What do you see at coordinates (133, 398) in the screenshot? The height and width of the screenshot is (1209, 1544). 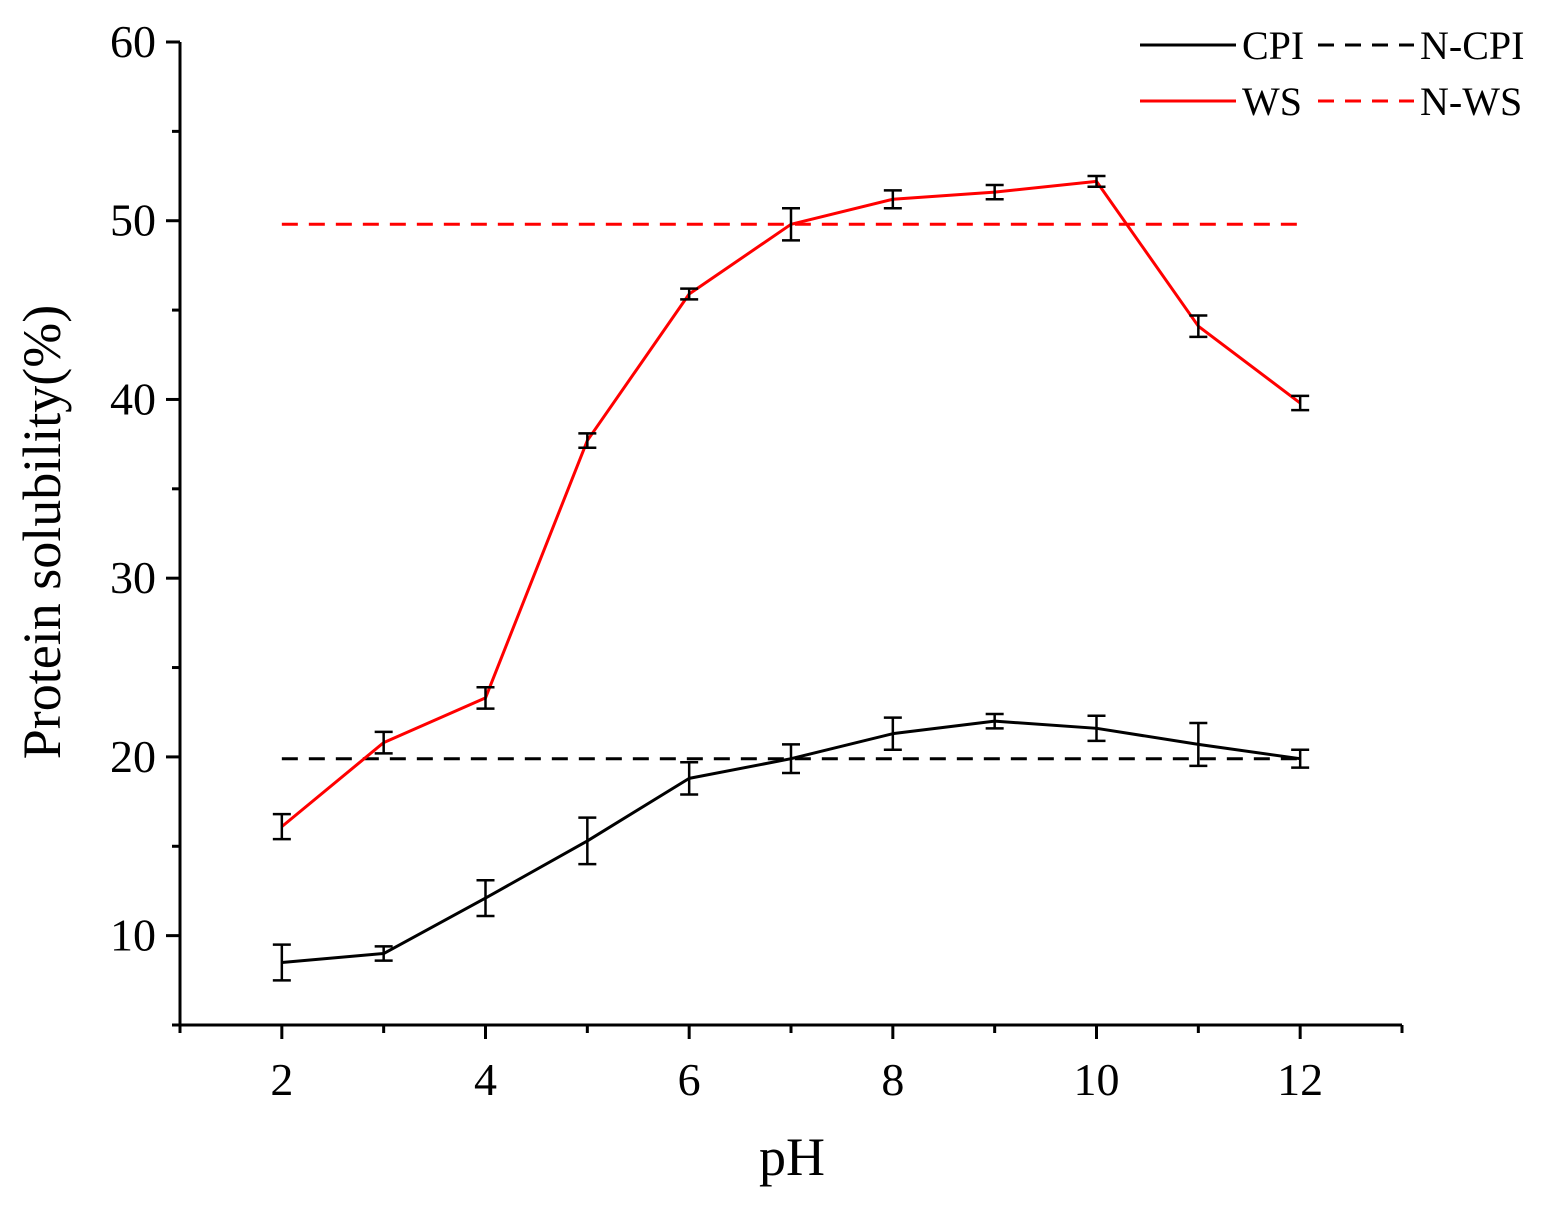 I see `y-tick-label: 40` at bounding box center [133, 398].